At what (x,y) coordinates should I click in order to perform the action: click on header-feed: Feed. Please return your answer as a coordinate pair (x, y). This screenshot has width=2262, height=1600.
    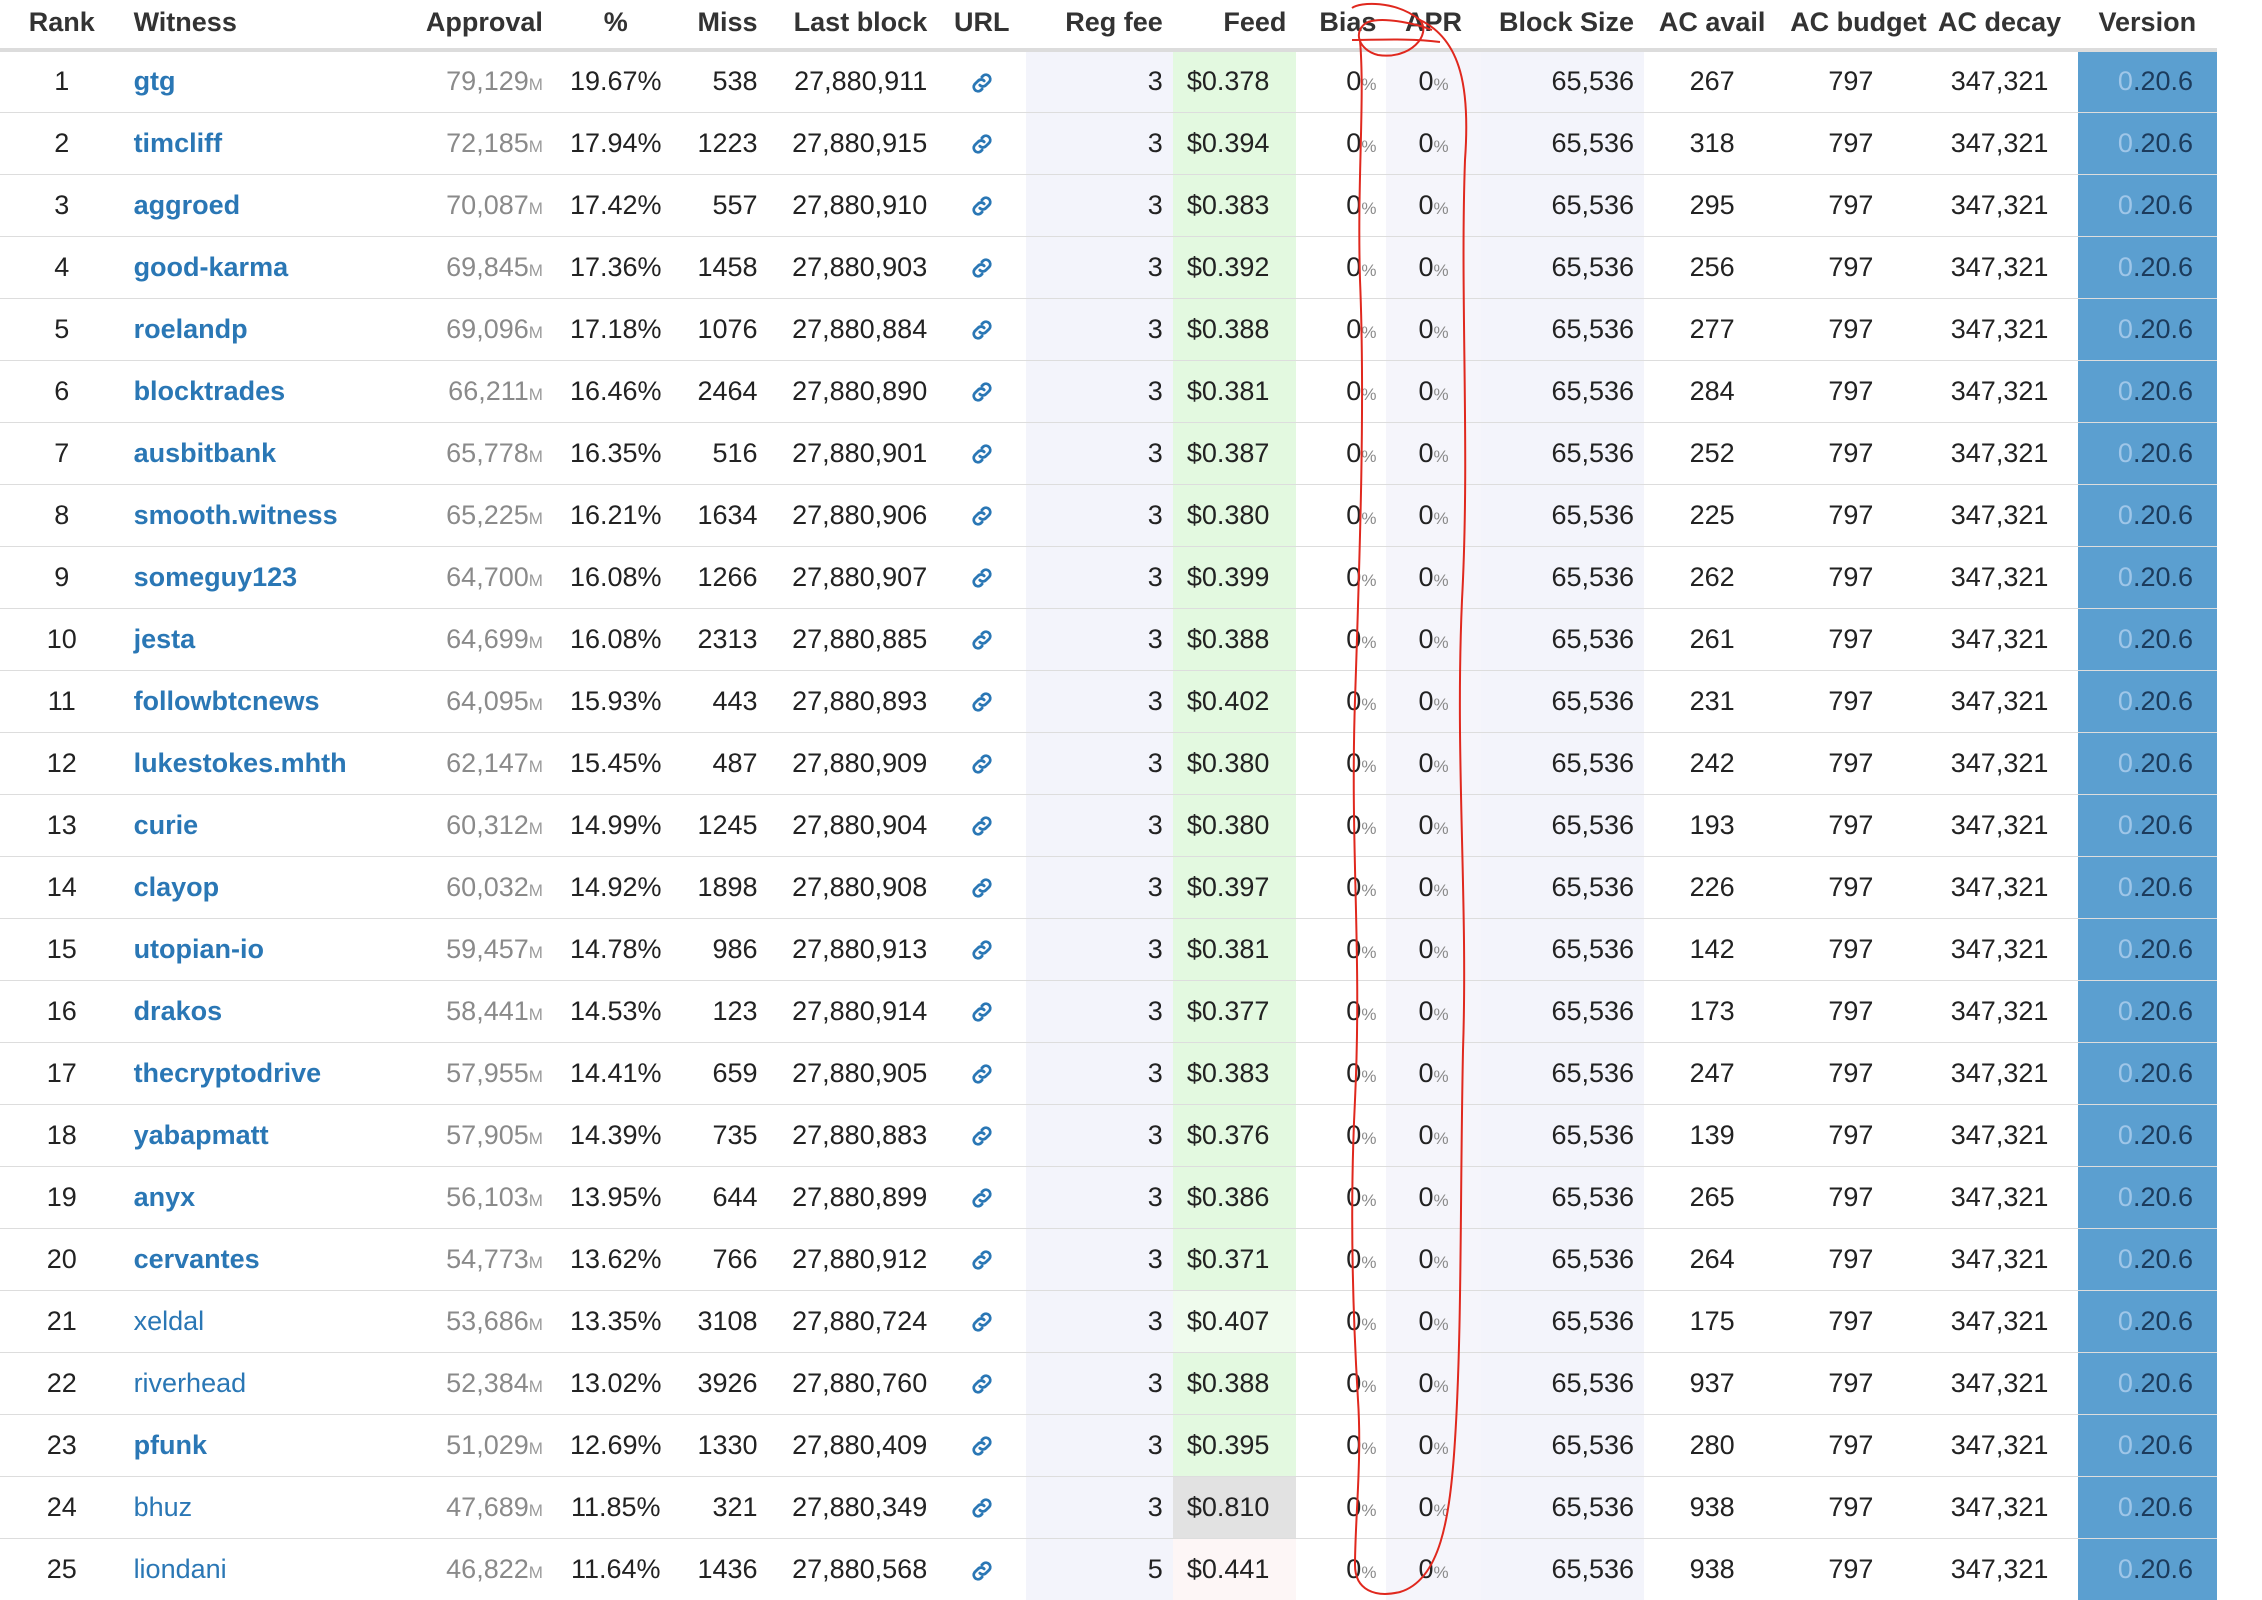
    Looking at the image, I should click on (1255, 22).